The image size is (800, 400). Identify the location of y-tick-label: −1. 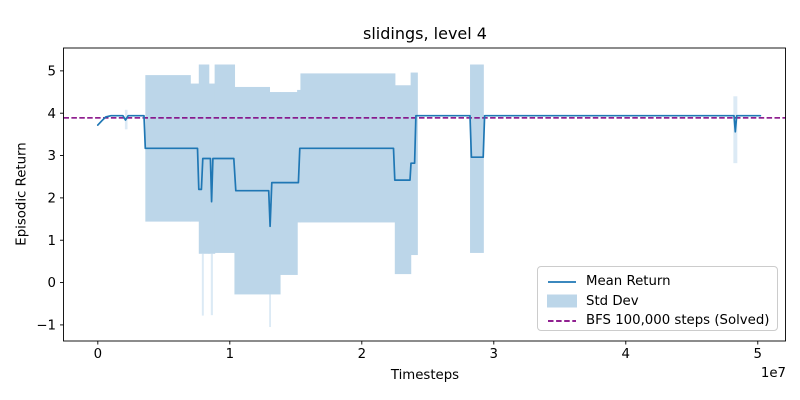
(46, 326).